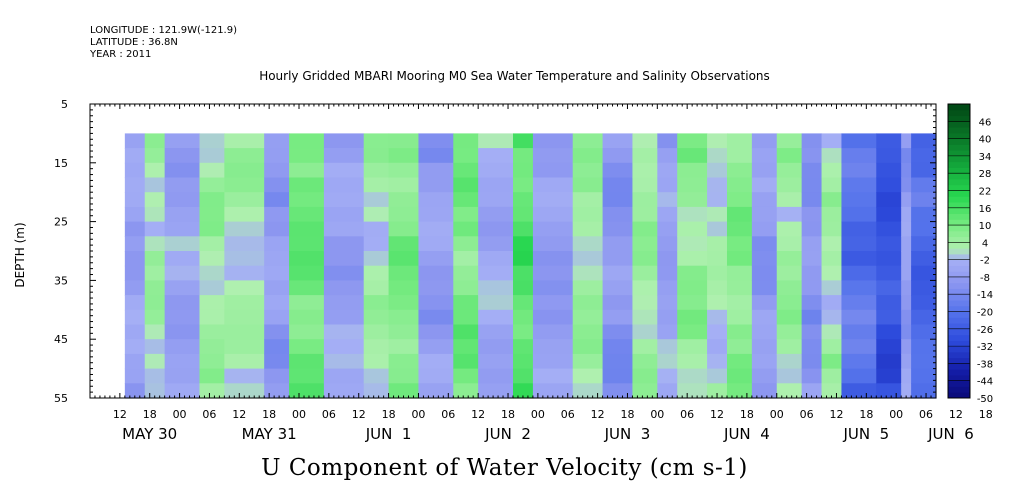 Image resolution: width=1009 pixels, height=504 pixels. What do you see at coordinates (985, 278) in the screenshot?
I see `colorbar-label: -8` at bounding box center [985, 278].